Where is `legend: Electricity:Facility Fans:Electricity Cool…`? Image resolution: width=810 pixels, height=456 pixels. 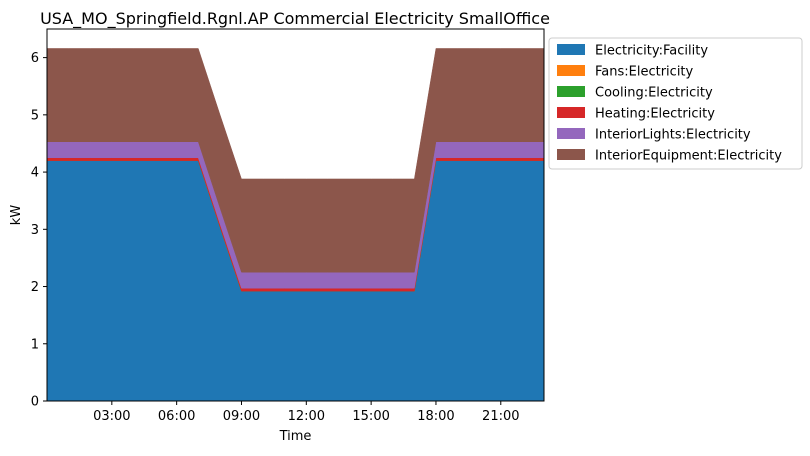
legend: Electricity:Facility Fans:Electricity Cool… is located at coordinates (675, 103).